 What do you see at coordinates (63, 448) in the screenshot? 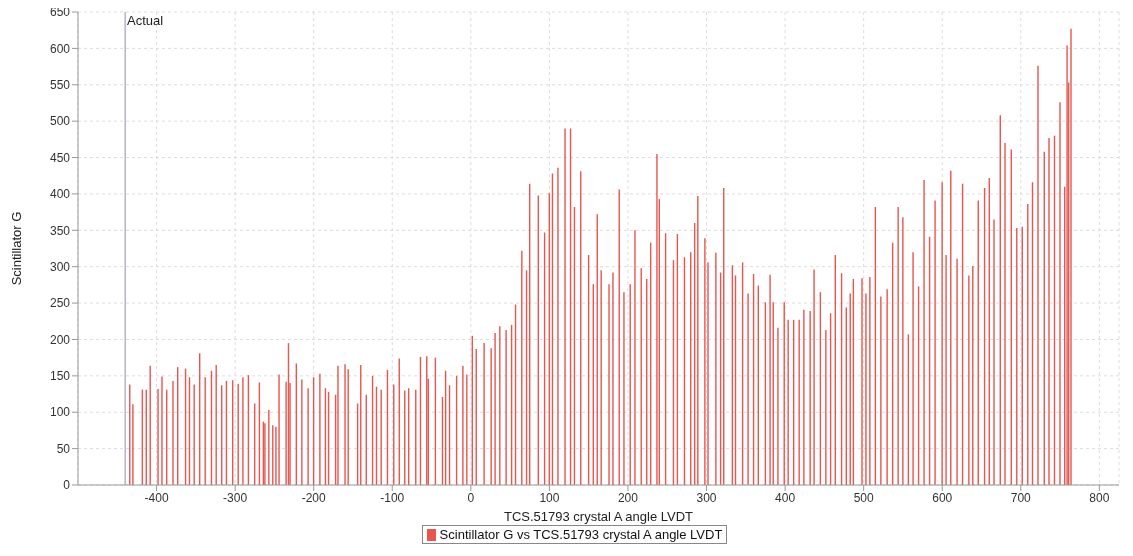
I see `y-tick-label: 50` at bounding box center [63, 448].